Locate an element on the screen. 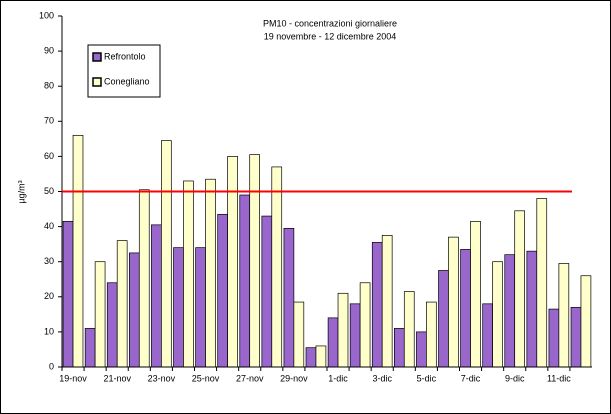  y-tick-label: 30 is located at coordinates (49, 261).